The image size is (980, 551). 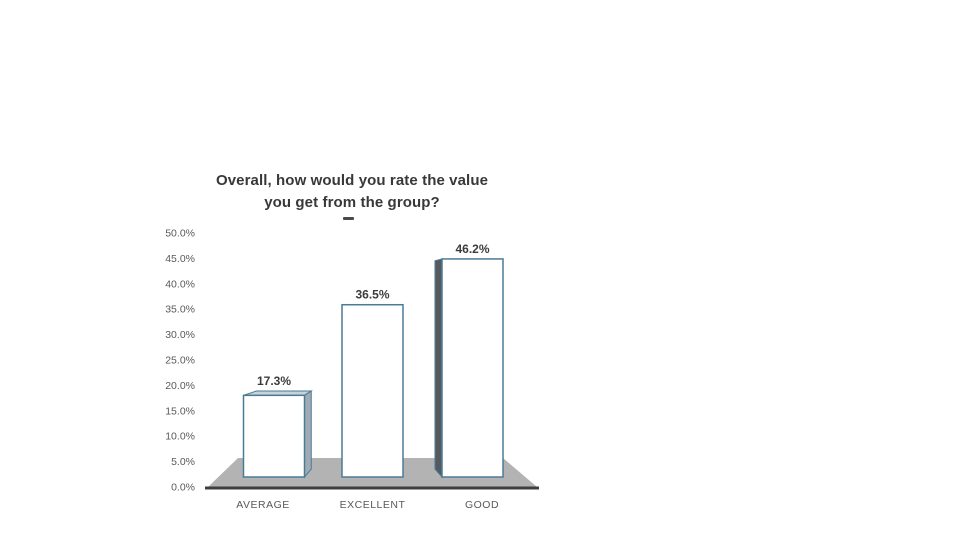 I want to click on y-axis-tick-label: 20.0%, so click(x=180, y=386).